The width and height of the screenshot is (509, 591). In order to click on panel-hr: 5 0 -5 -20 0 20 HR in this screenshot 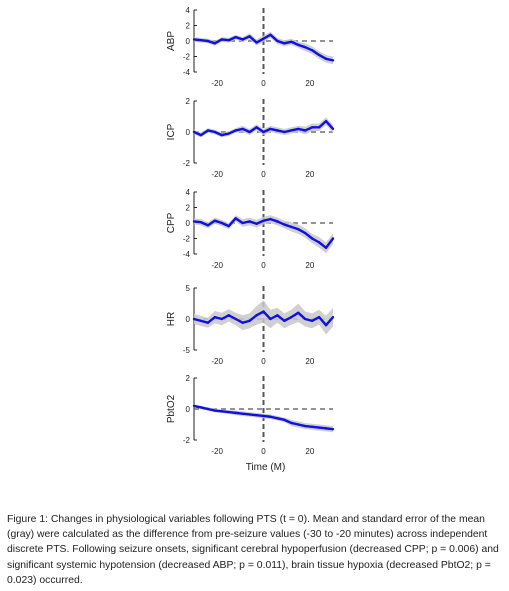, I will do `click(250, 325)`.